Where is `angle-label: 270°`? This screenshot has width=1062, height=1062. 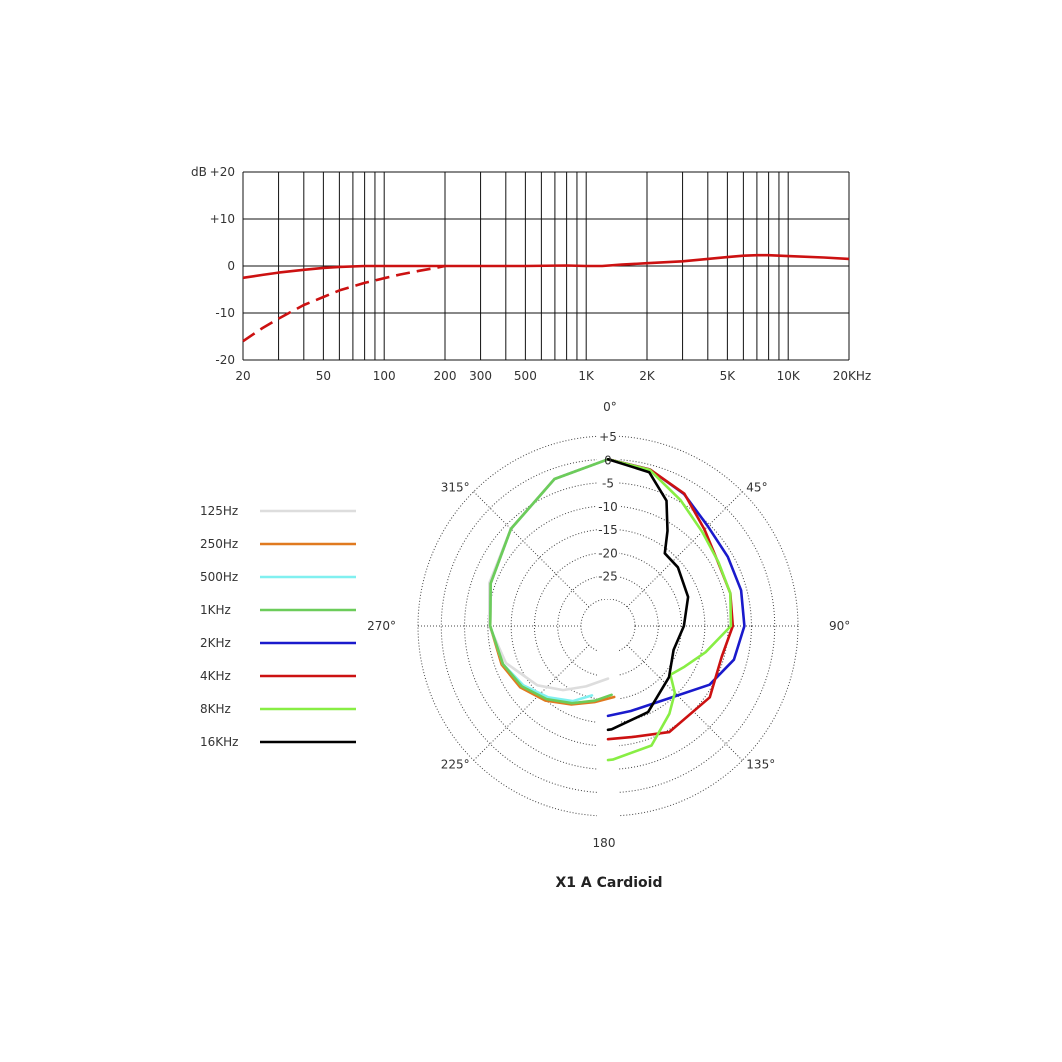
angle-label: 270° is located at coordinates (381, 626).